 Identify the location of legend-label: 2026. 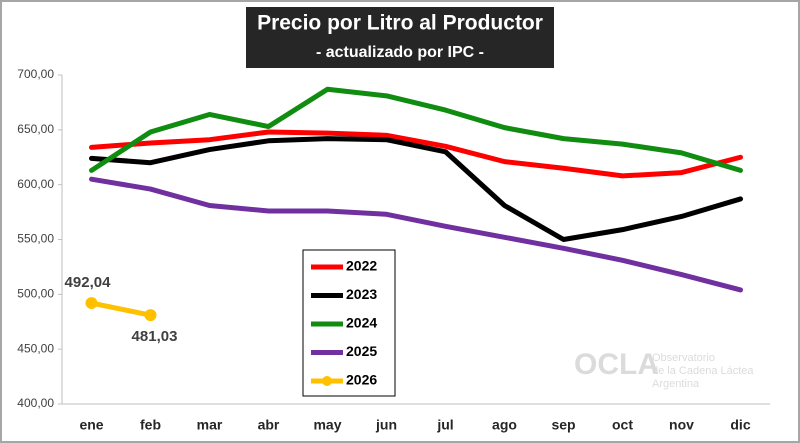
(361, 380).